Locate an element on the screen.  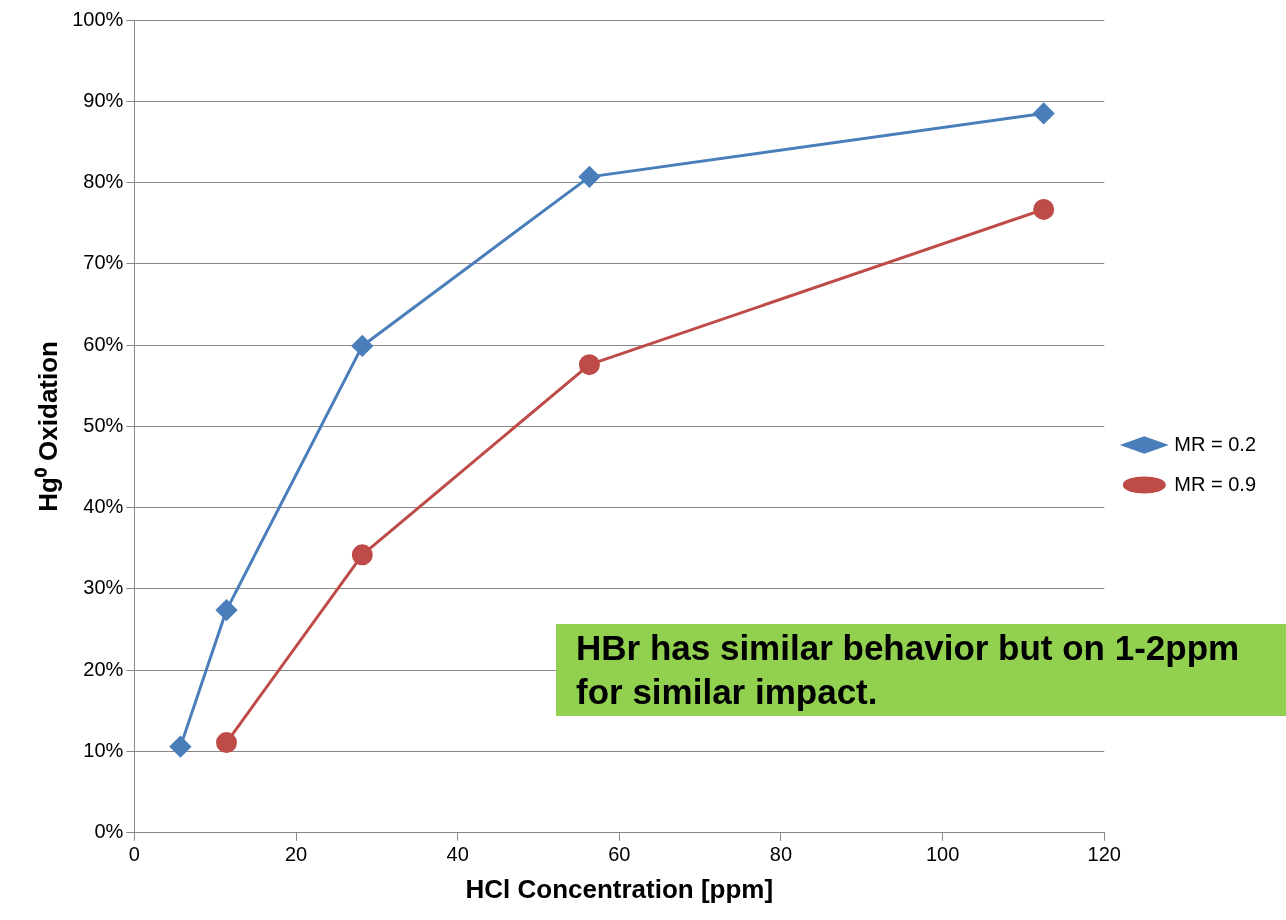
y-tick-label: 70% is located at coordinates (103, 262).